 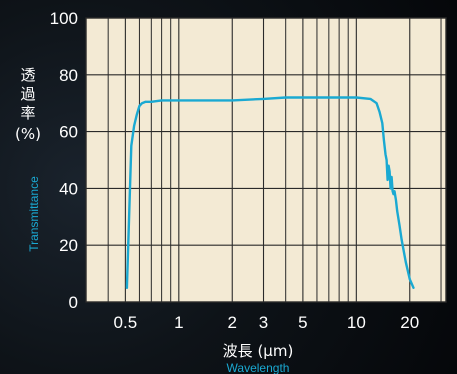 What do you see at coordinates (68, 245) in the screenshot?
I see `y-tick-label: 20` at bounding box center [68, 245].